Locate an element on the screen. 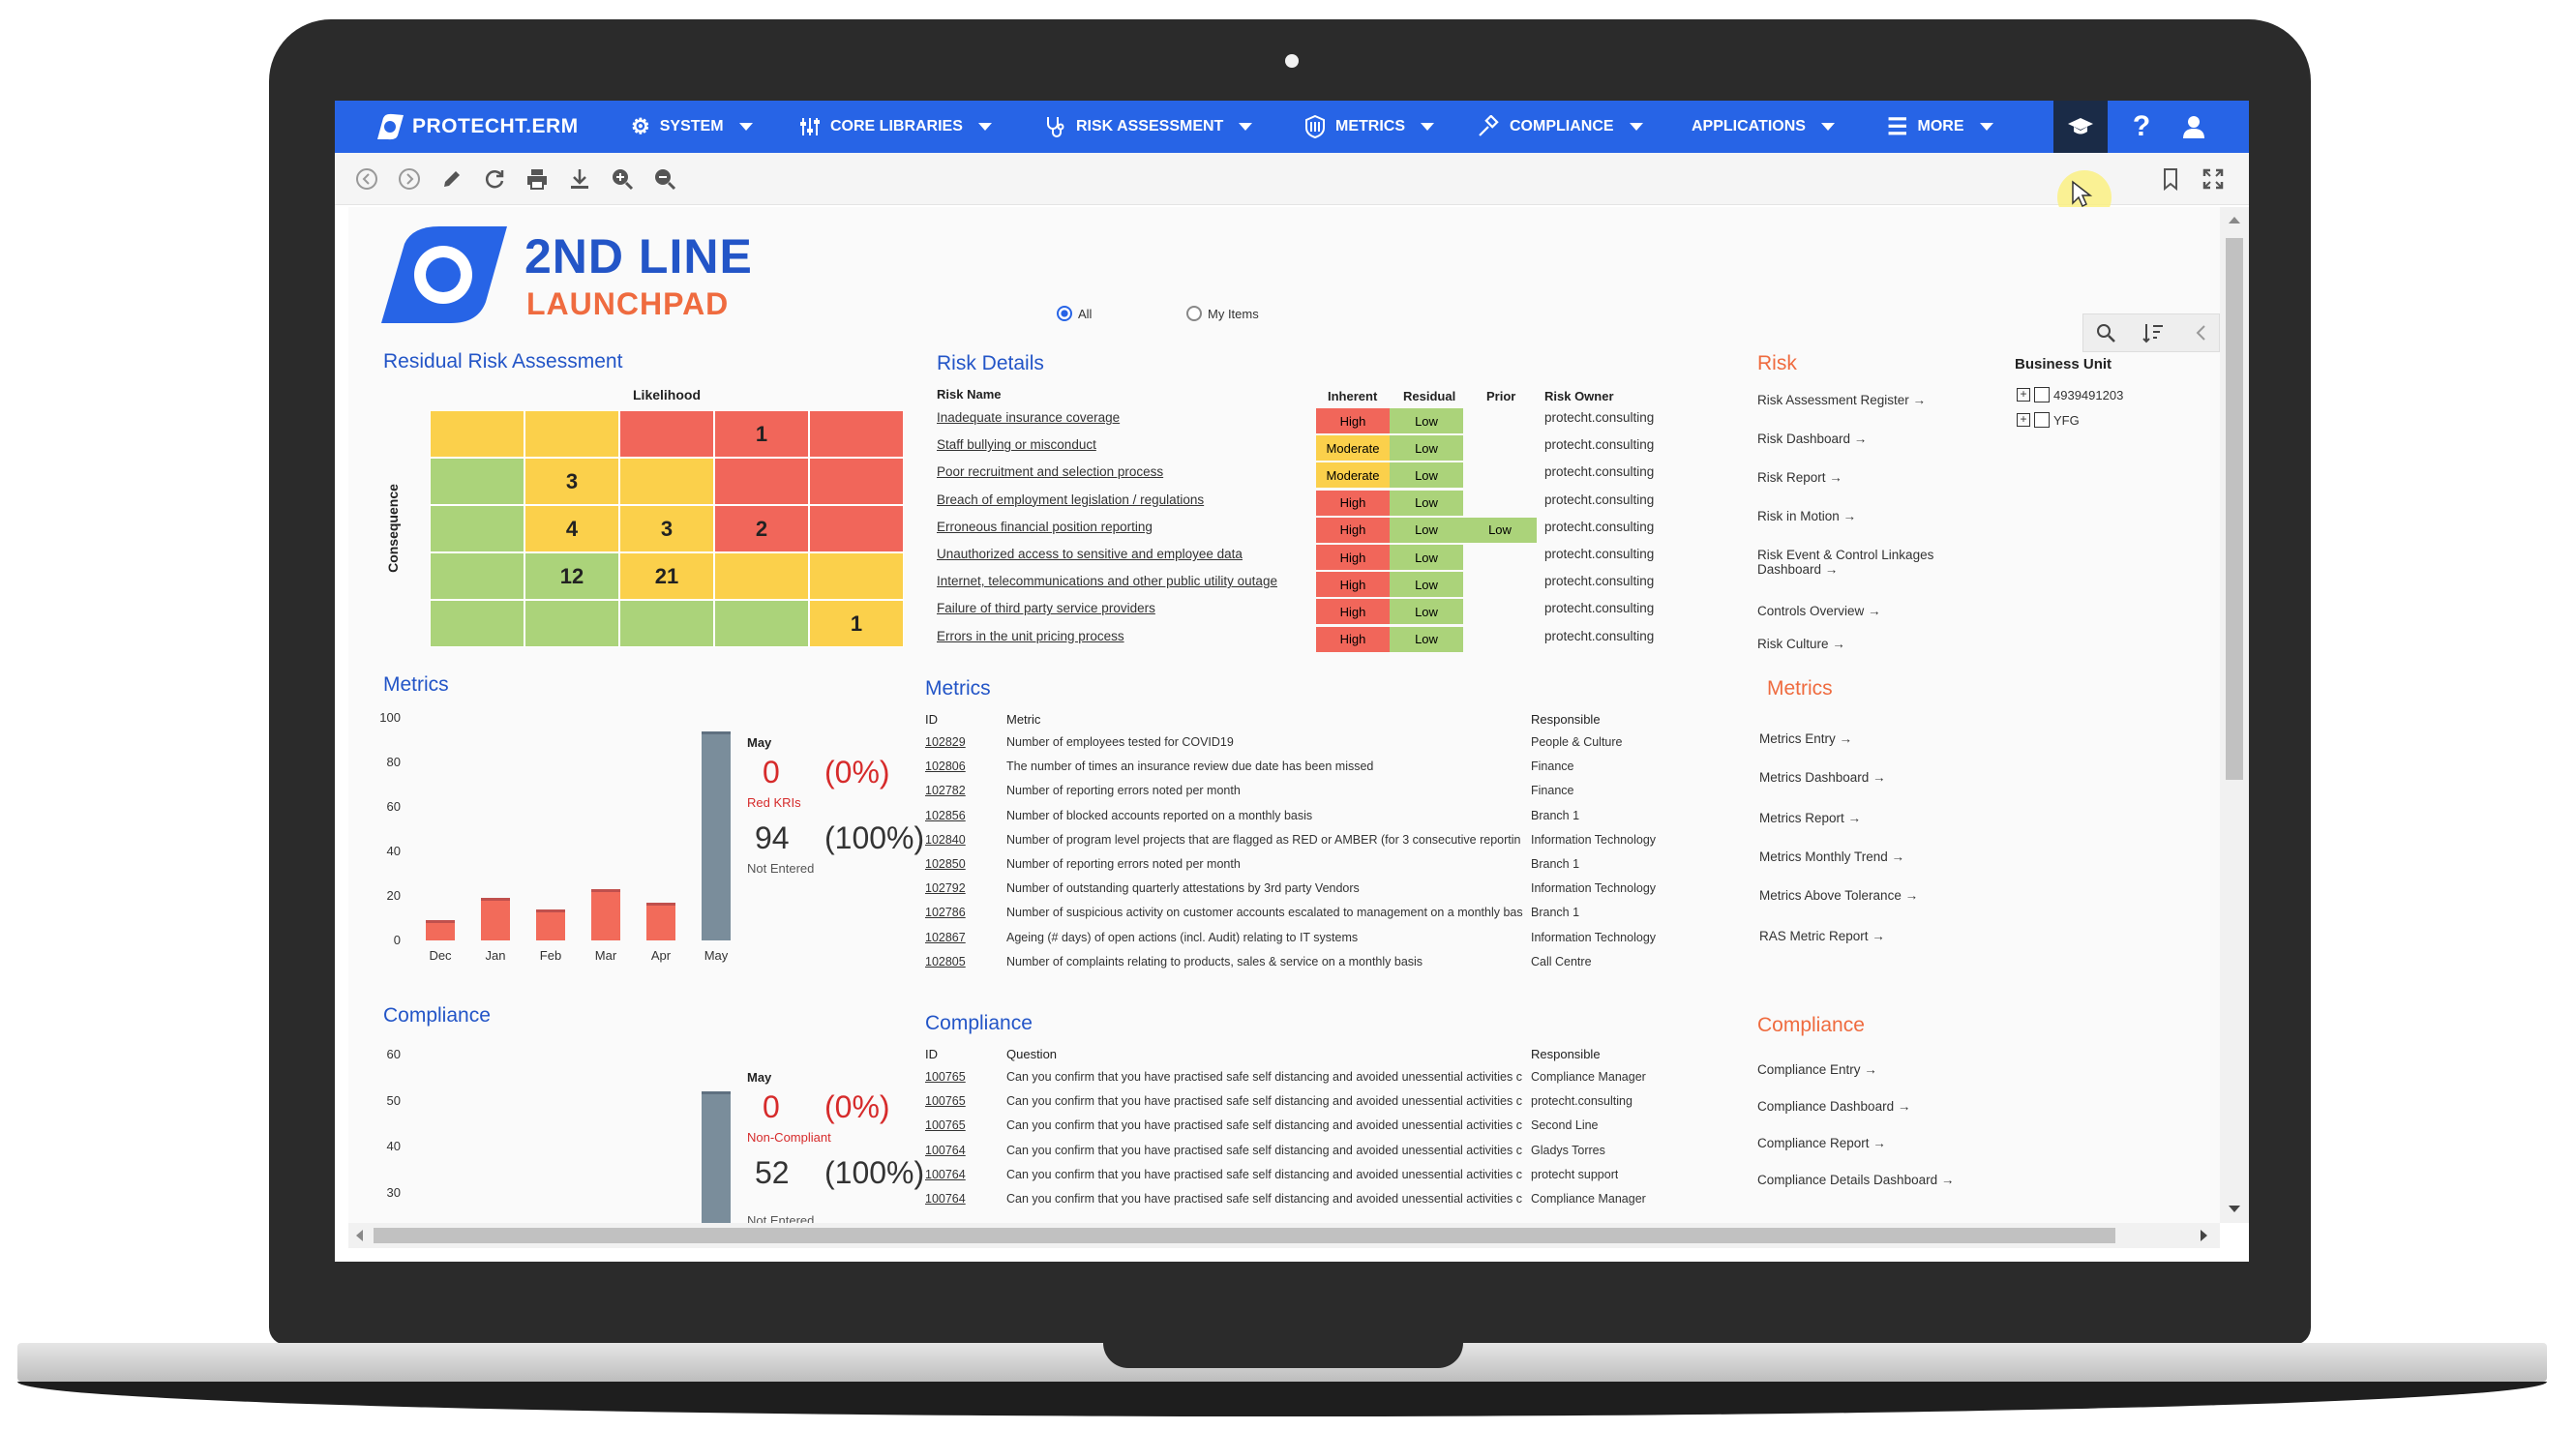 The image size is (2576, 1430). nav-link: Metrics Above Tolerance → is located at coordinates (1839, 896).